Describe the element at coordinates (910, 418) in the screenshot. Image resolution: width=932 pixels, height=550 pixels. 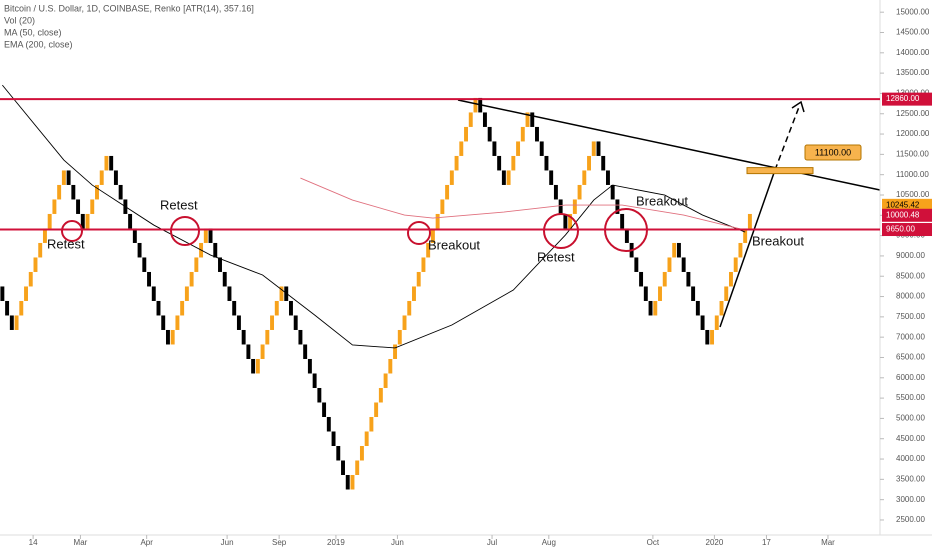
I see `y-tick-label: 5000.00` at that location.